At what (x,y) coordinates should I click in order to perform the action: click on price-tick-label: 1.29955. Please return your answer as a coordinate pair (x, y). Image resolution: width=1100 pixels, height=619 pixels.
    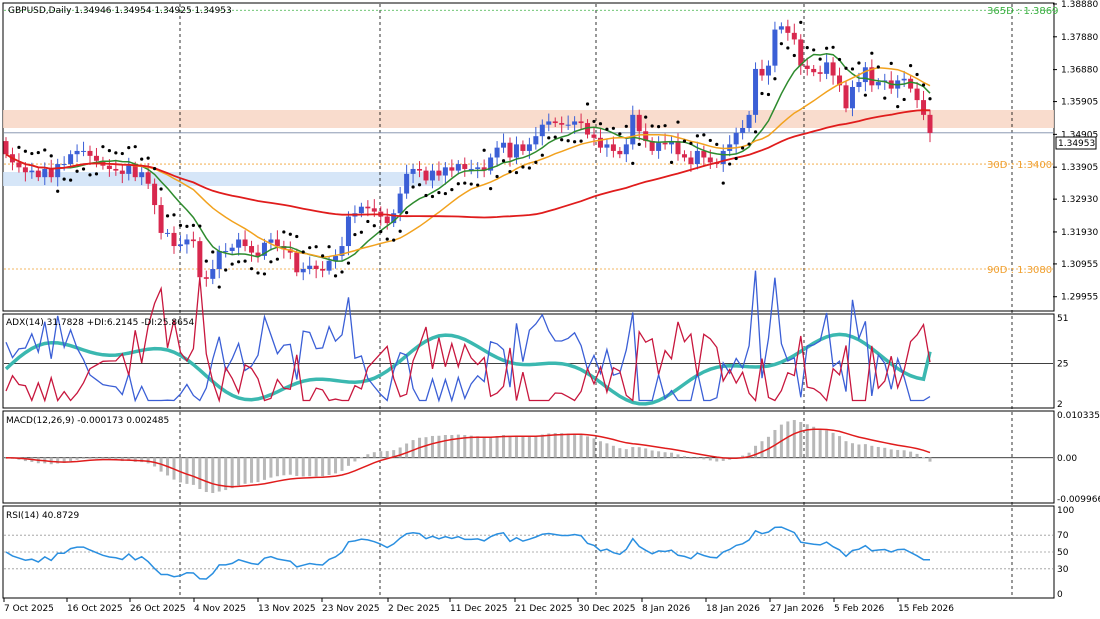
    Looking at the image, I should click on (1079, 298).